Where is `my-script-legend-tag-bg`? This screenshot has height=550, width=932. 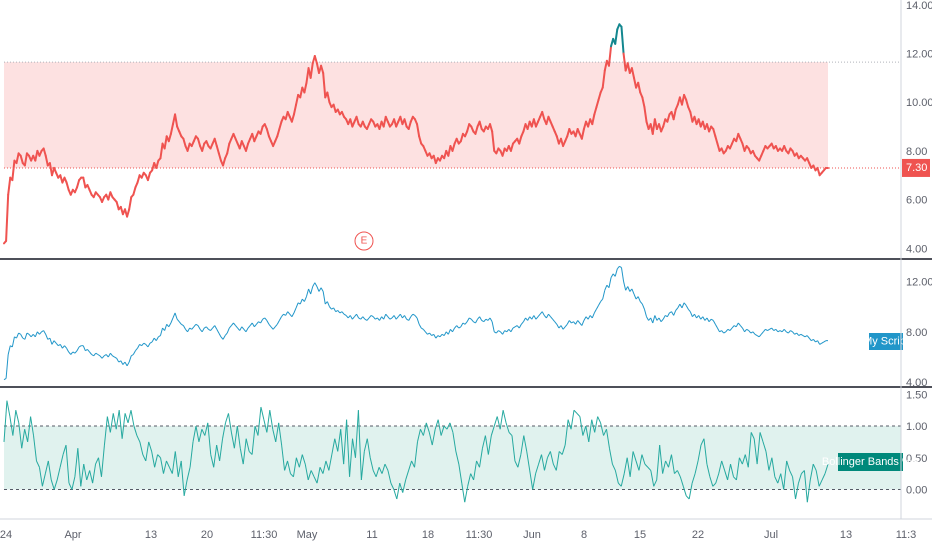 my-script-legend-tag-bg is located at coordinates (886, 341).